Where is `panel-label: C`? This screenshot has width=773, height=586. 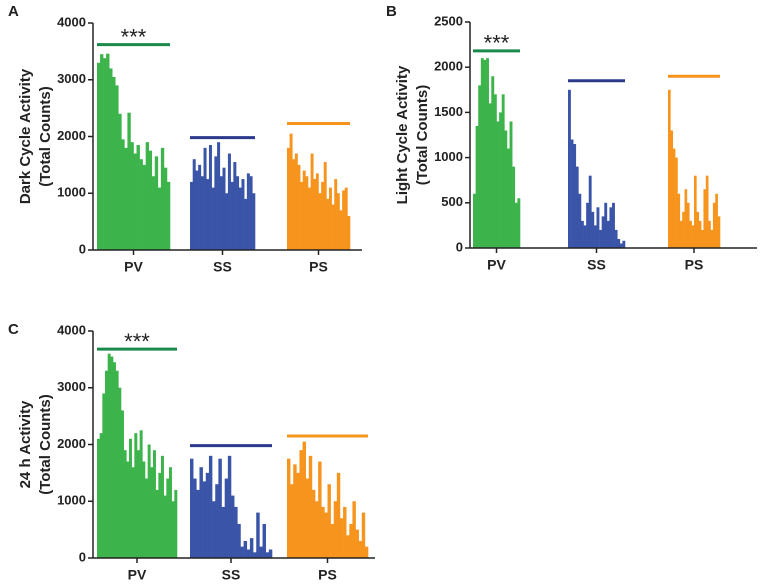
panel-label: C is located at coordinates (13, 329).